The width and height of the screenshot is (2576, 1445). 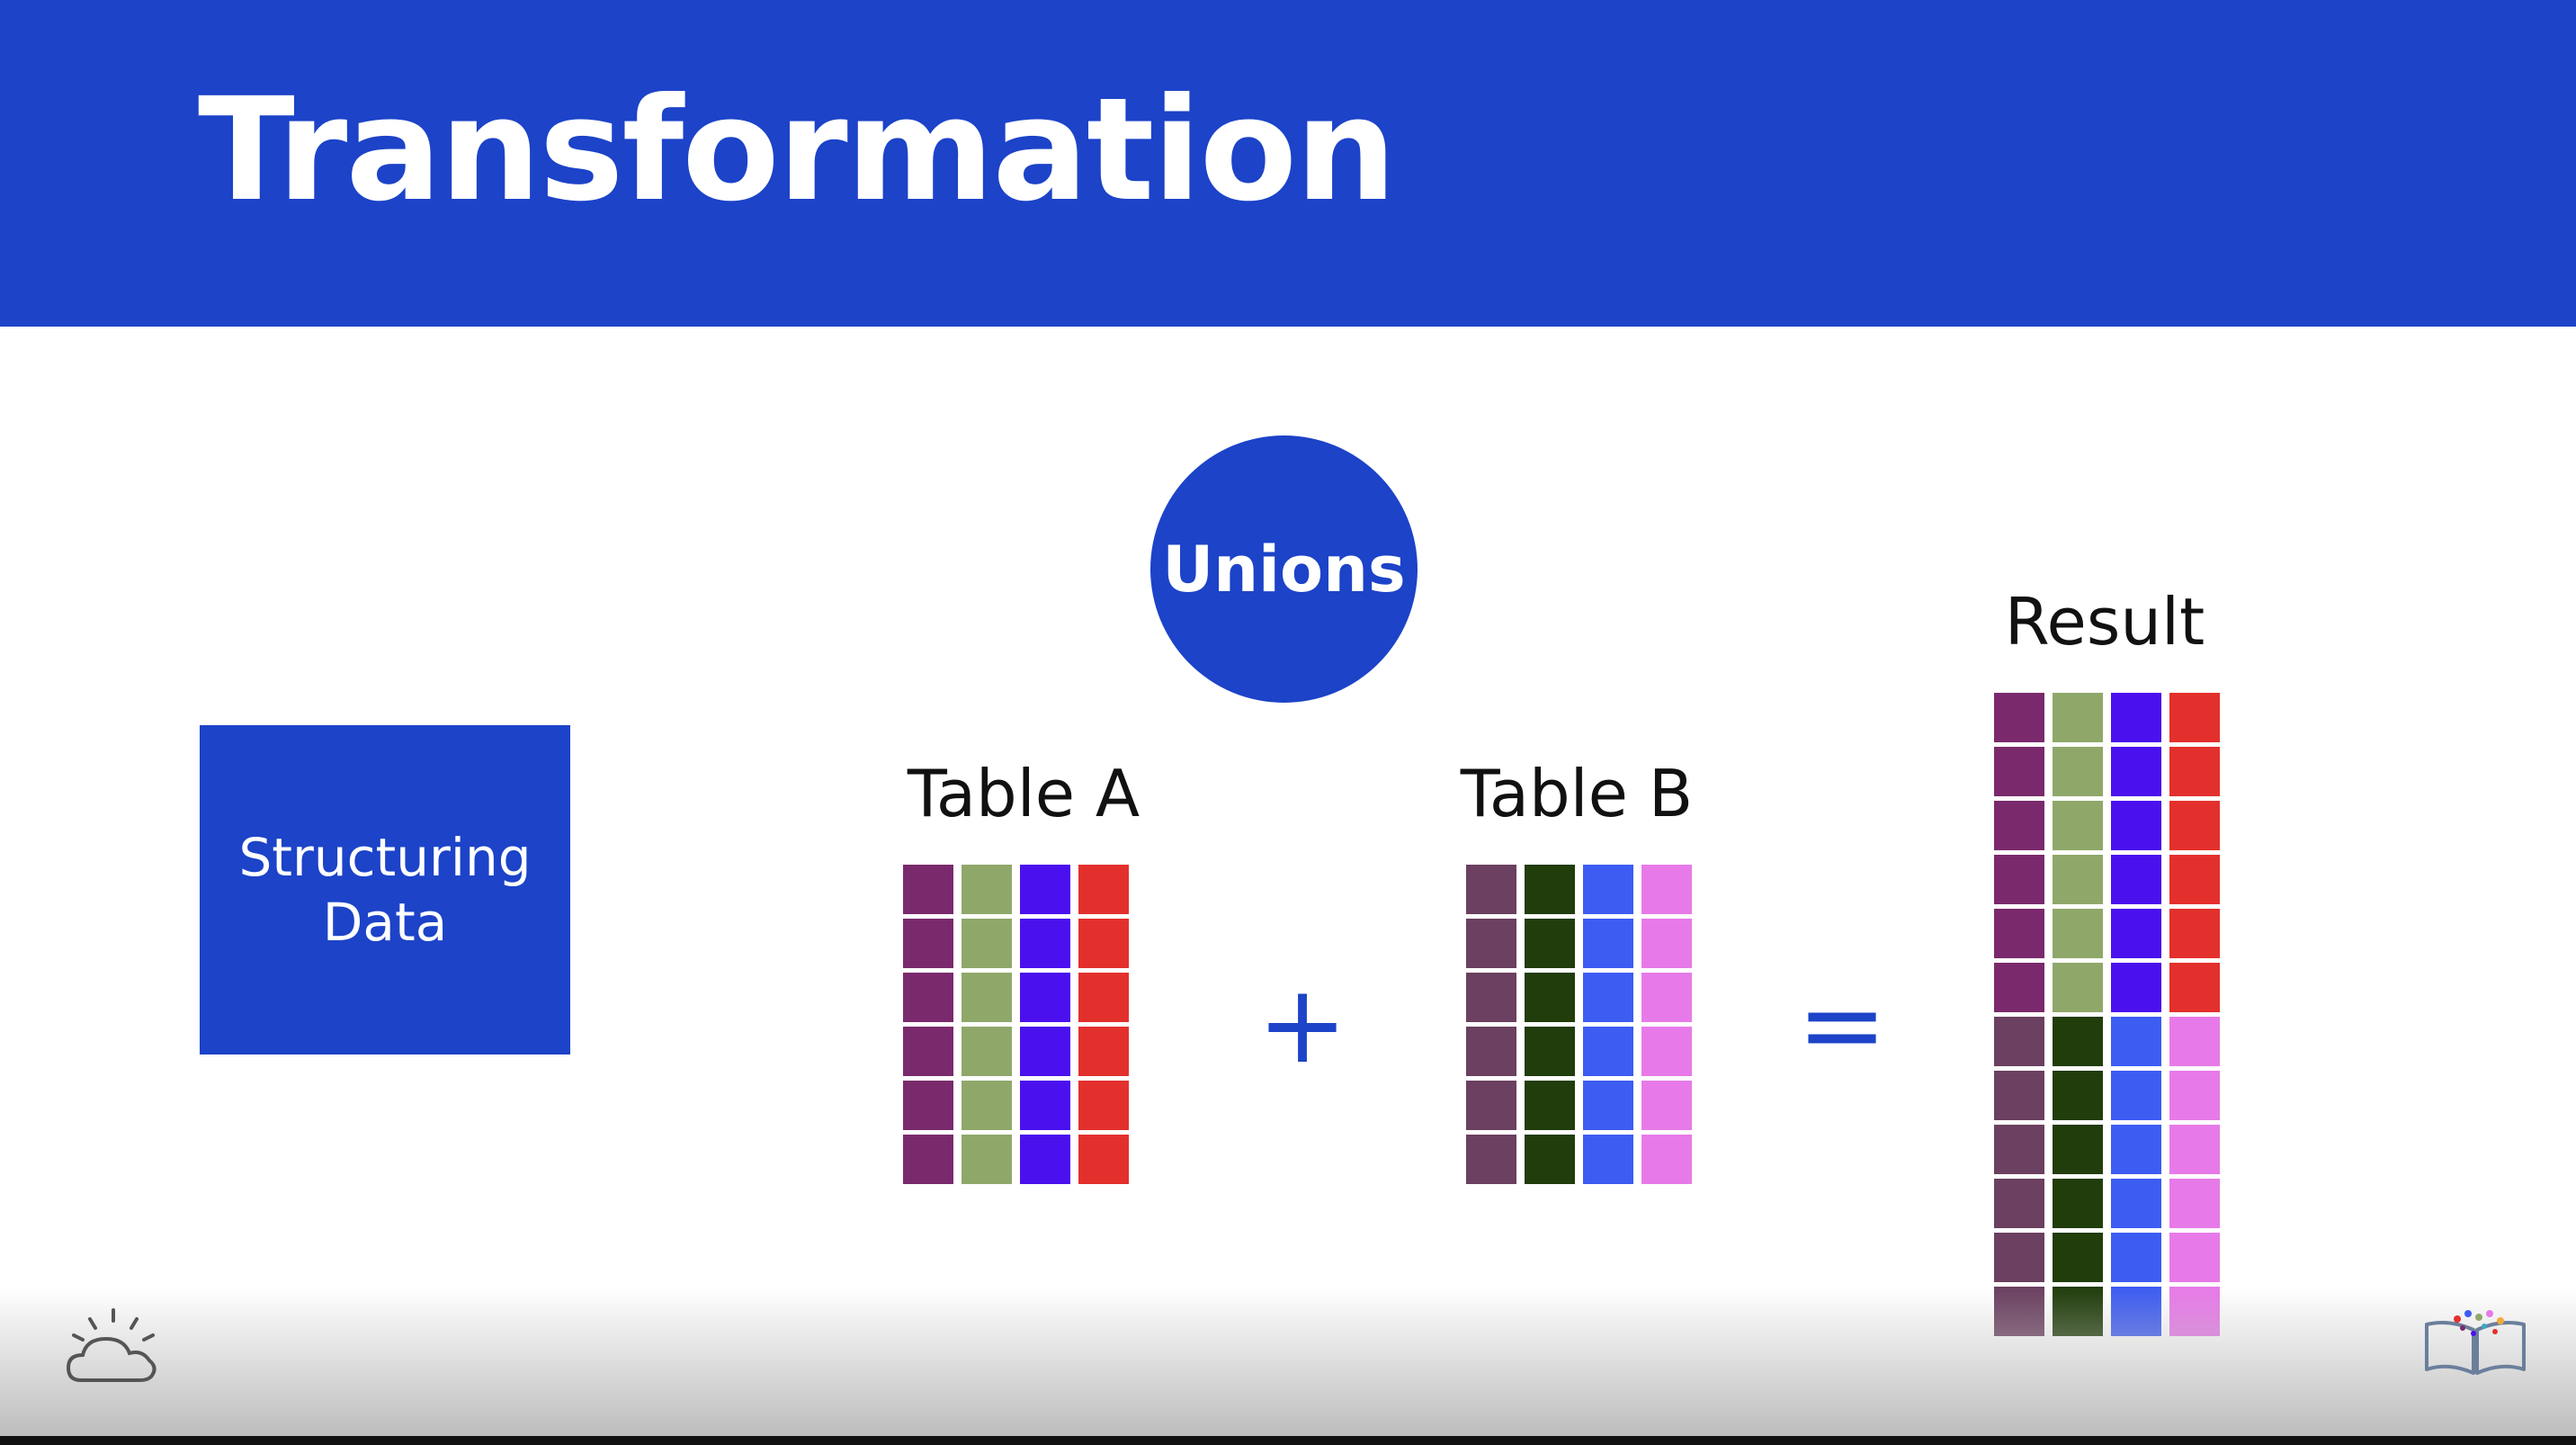 I want to click on structuring-data-line1: Structuring, so click(x=385, y=857).